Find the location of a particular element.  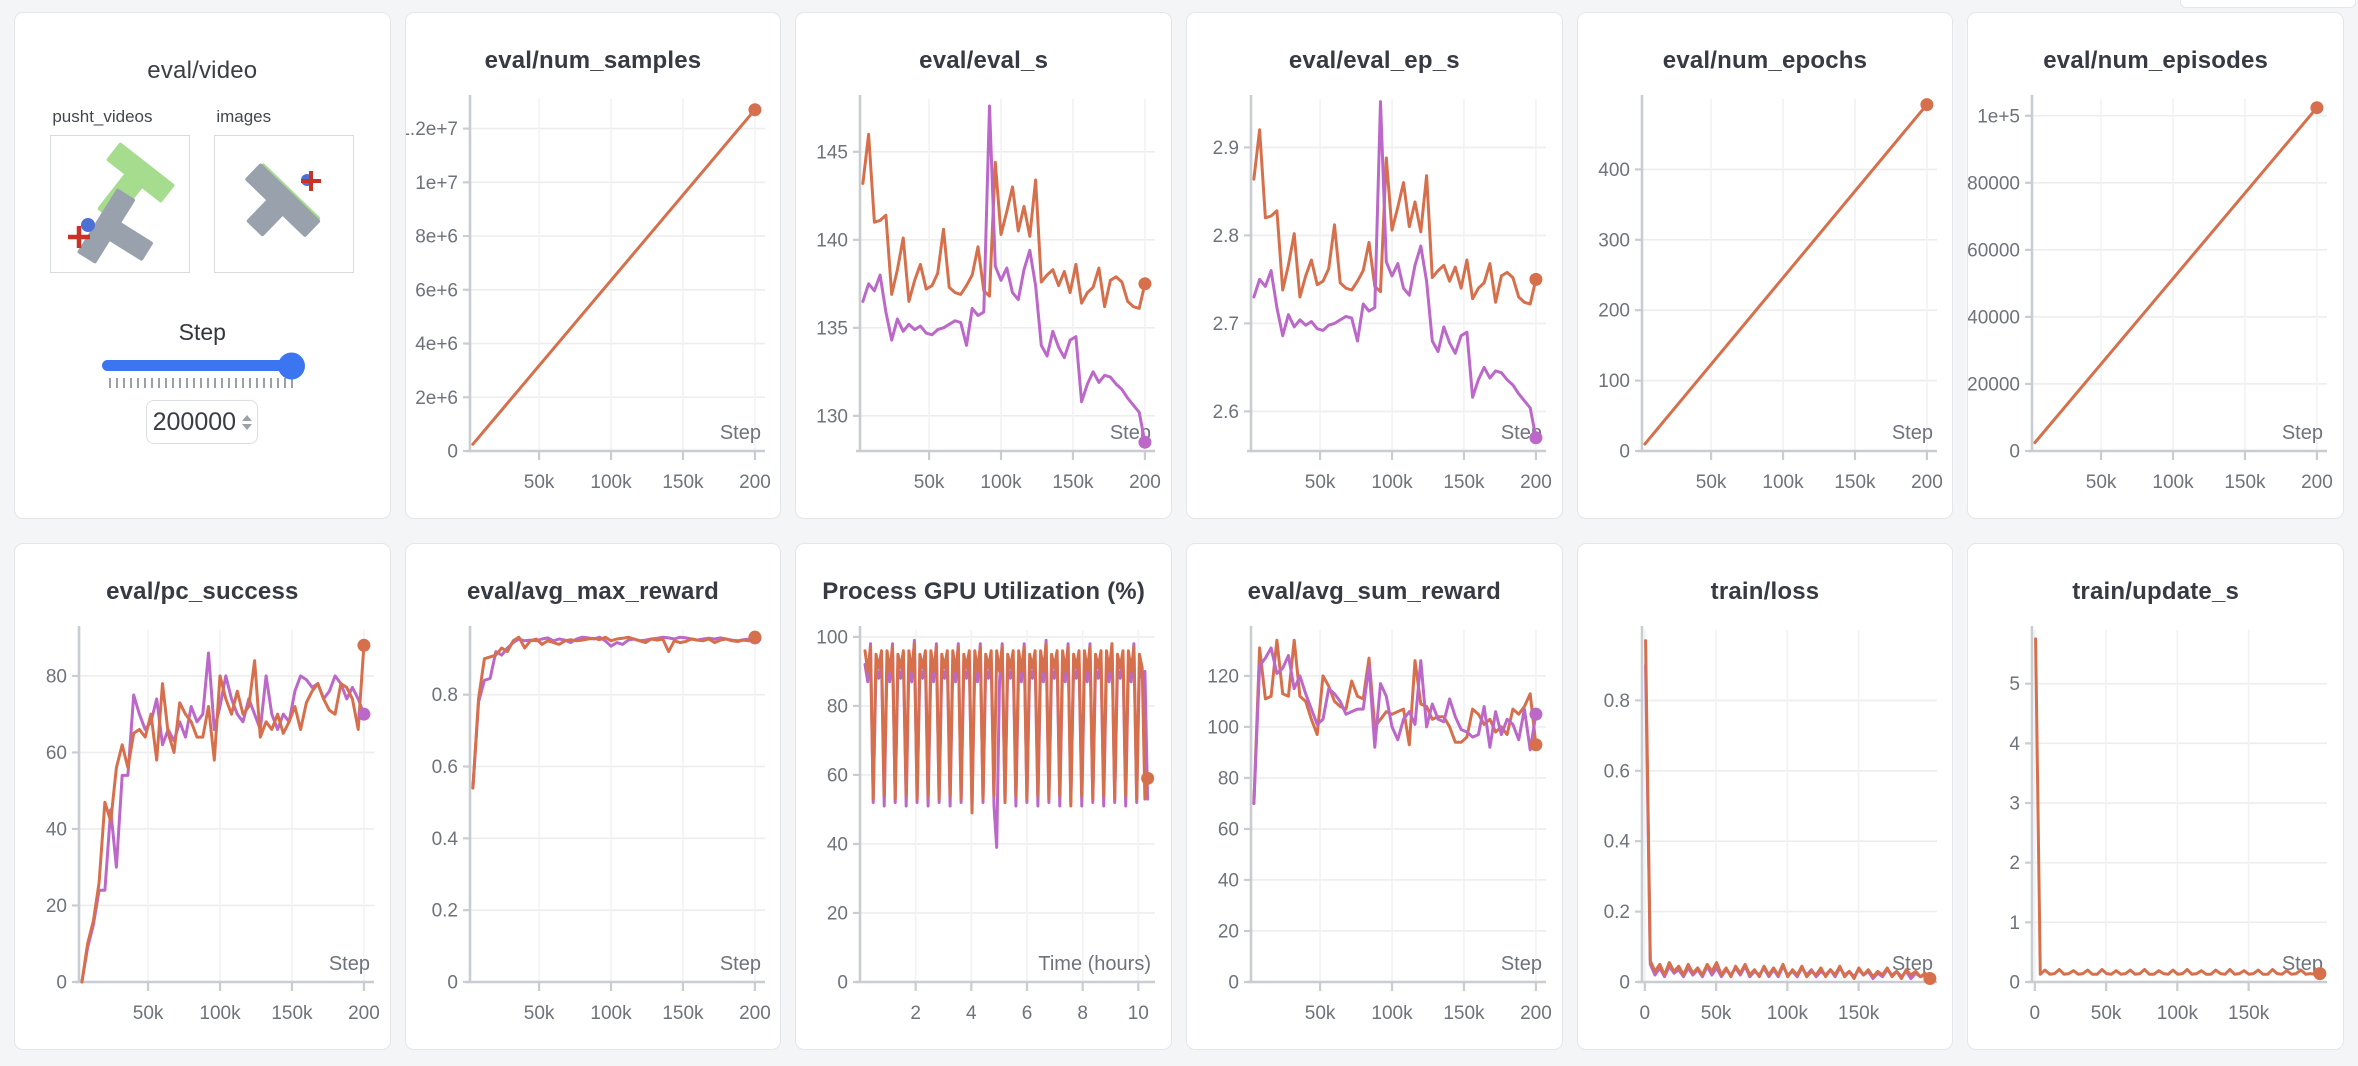

svg-text: 0.6 is located at coordinates (1616, 771).